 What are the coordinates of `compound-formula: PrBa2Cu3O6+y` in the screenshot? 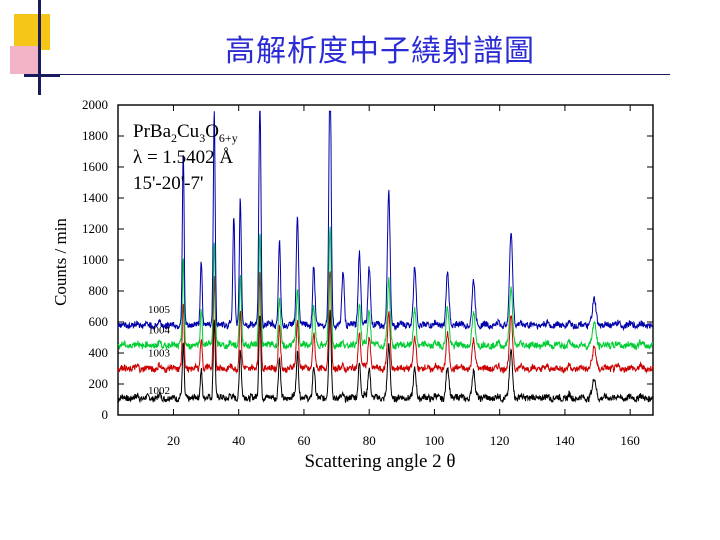 It's located at (185, 133).